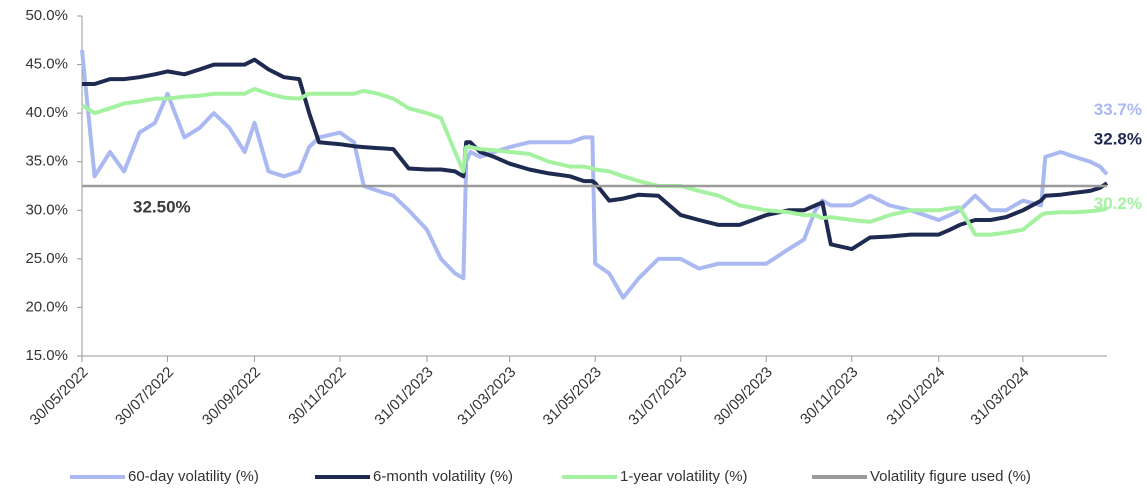 The width and height of the screenshot is (1147, 491). I want to click on x-tick-label: 31/05/2023, so click(572, 396).